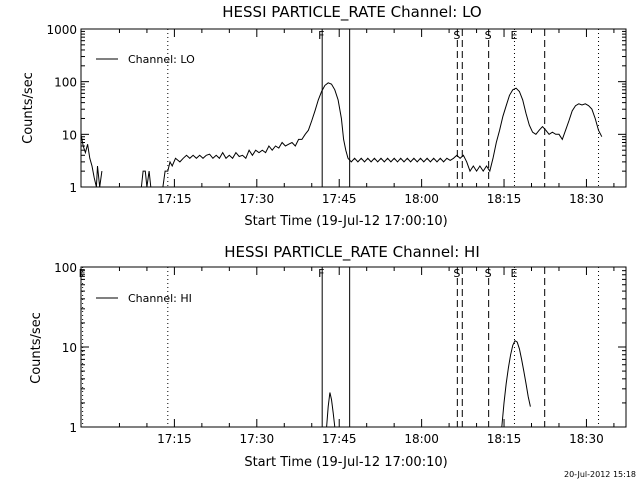 This screenshot has height=480, width=640. I want to click on panel-hi-x-tick-label: 17:45, so click(339, 439).